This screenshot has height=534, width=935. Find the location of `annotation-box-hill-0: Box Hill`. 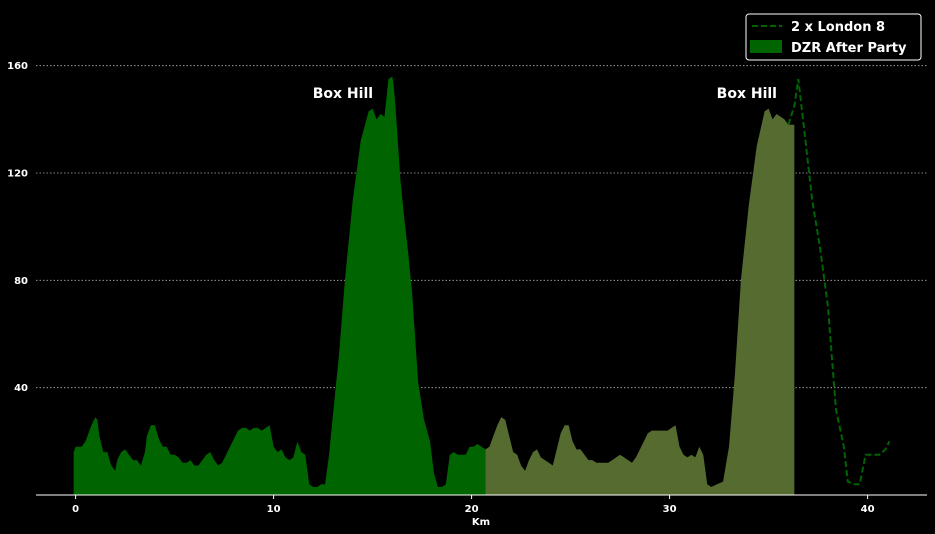

annotation-box-hill-0: Box Hill is located at coordinates (343, 94).